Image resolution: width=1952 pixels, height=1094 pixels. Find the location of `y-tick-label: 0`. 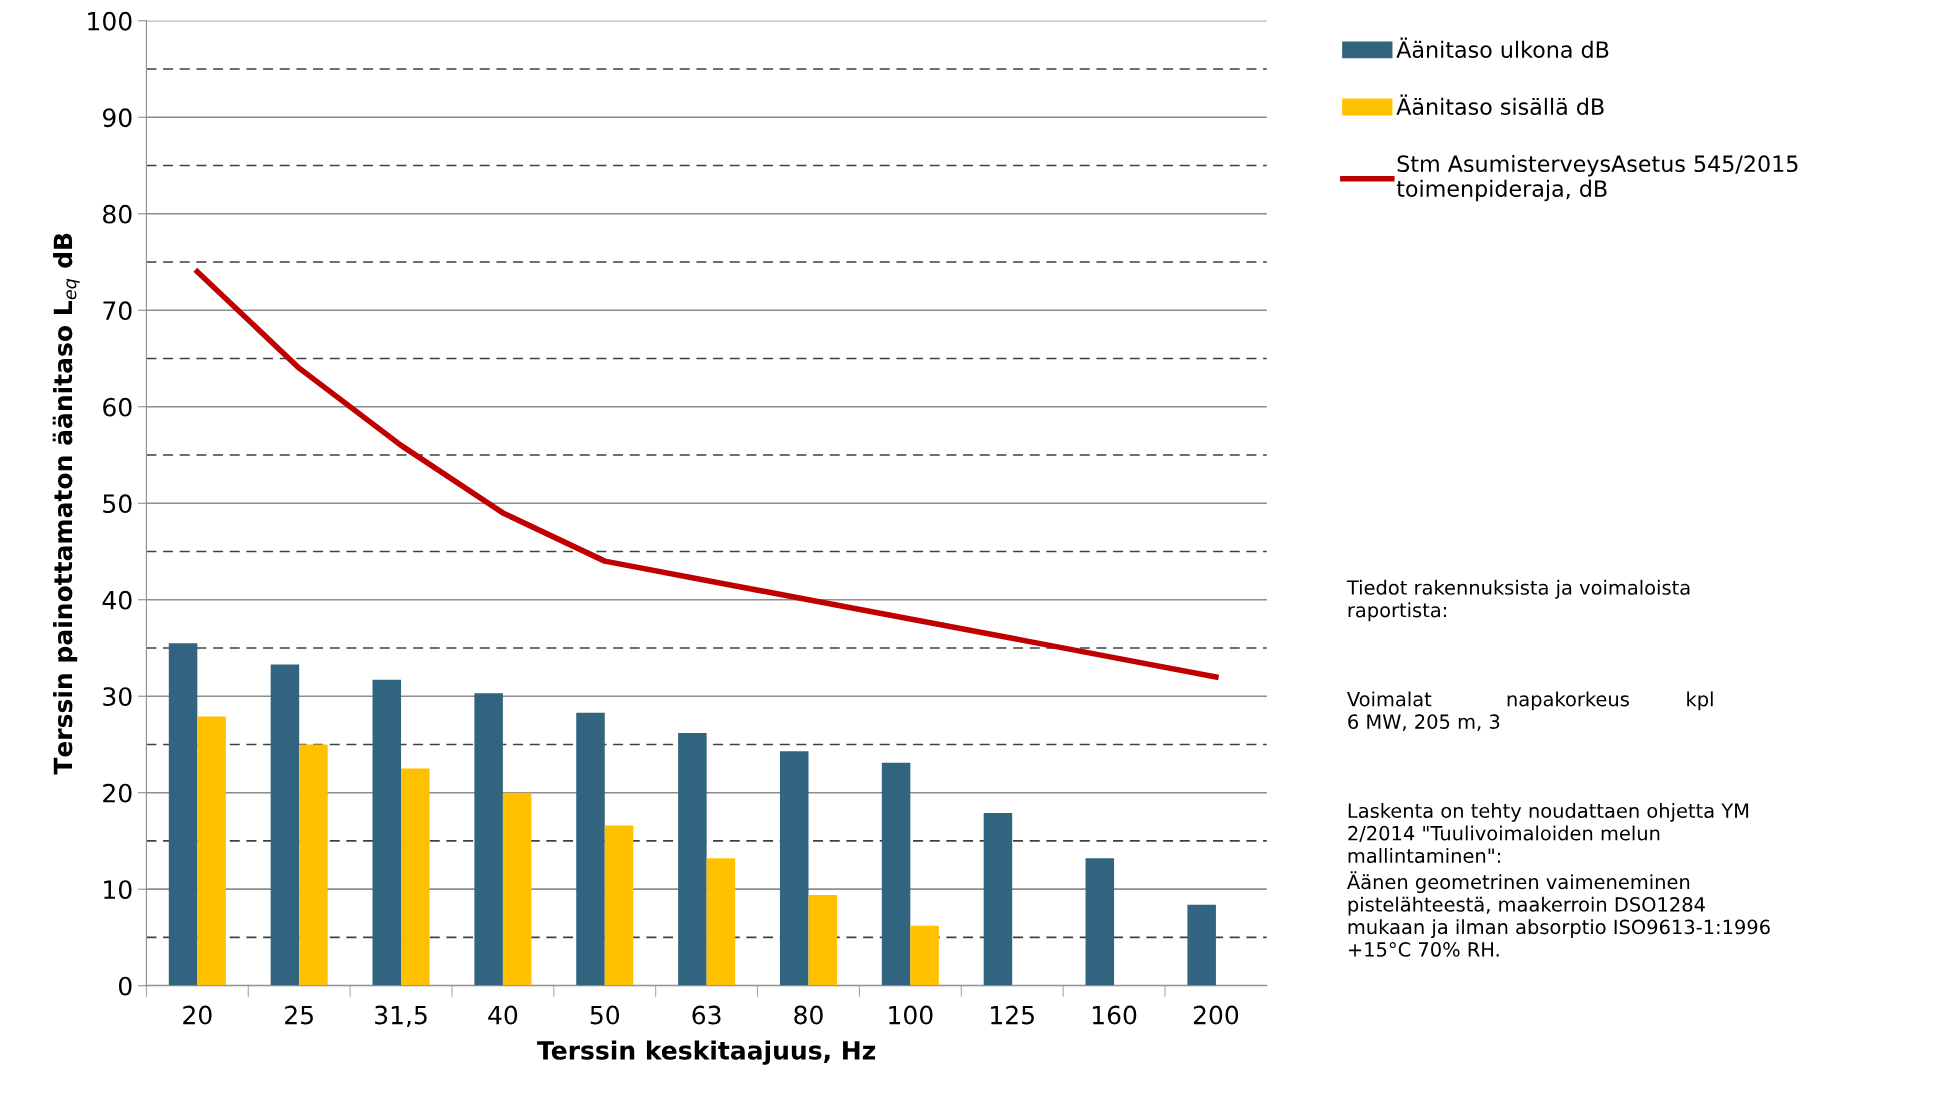

y-tick-label: 0 is located at coordinates (125, 986).